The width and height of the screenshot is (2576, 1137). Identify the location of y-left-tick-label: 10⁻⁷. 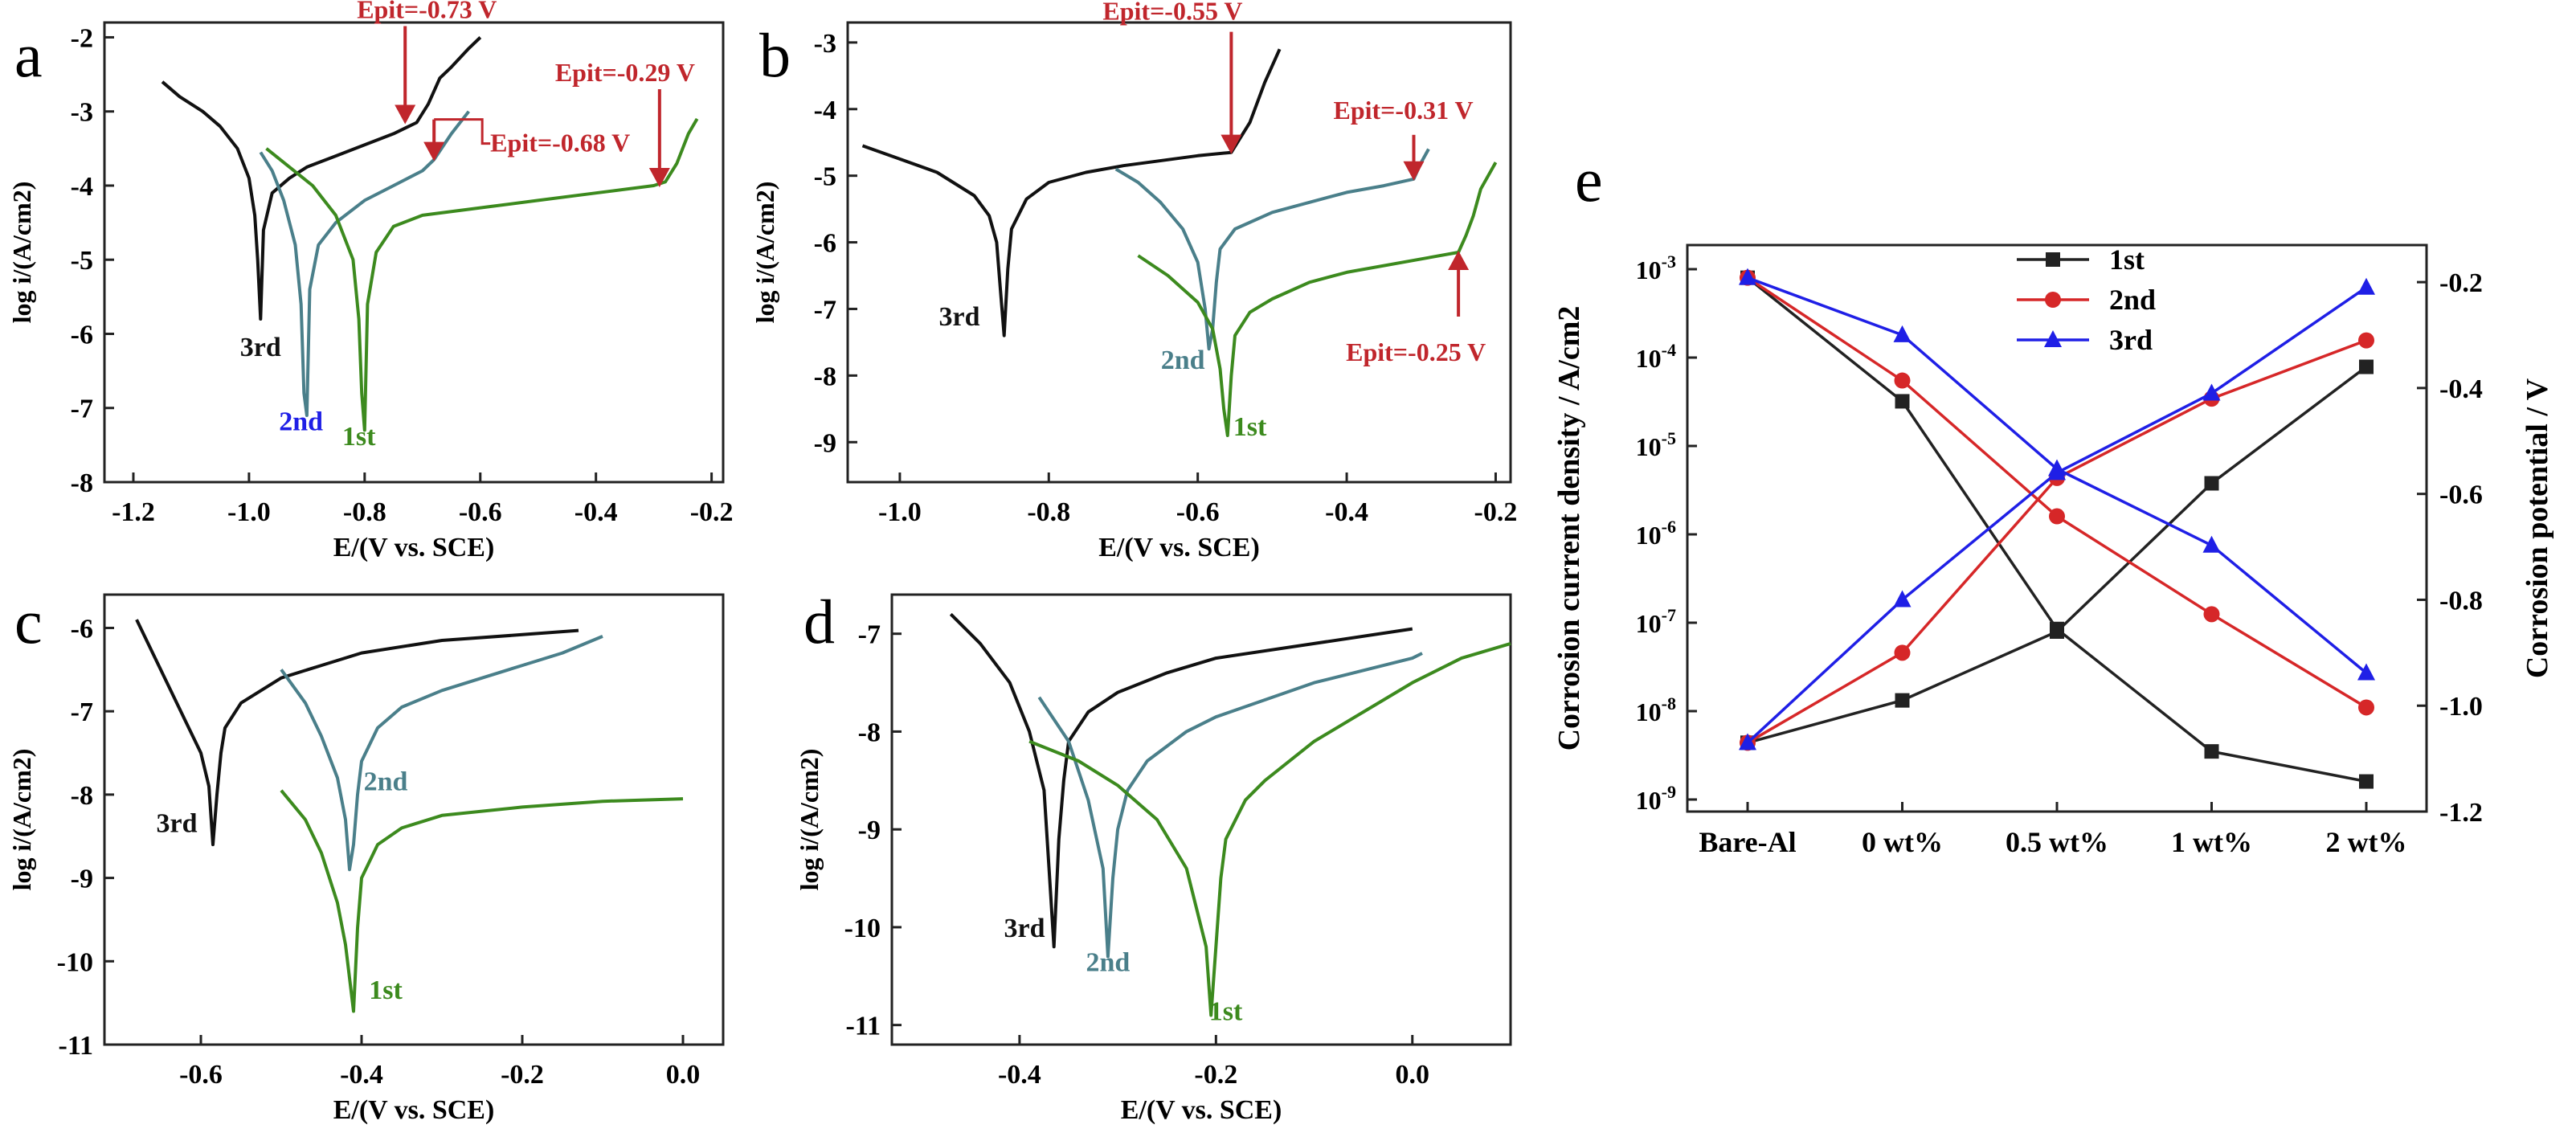
(1656, 621).